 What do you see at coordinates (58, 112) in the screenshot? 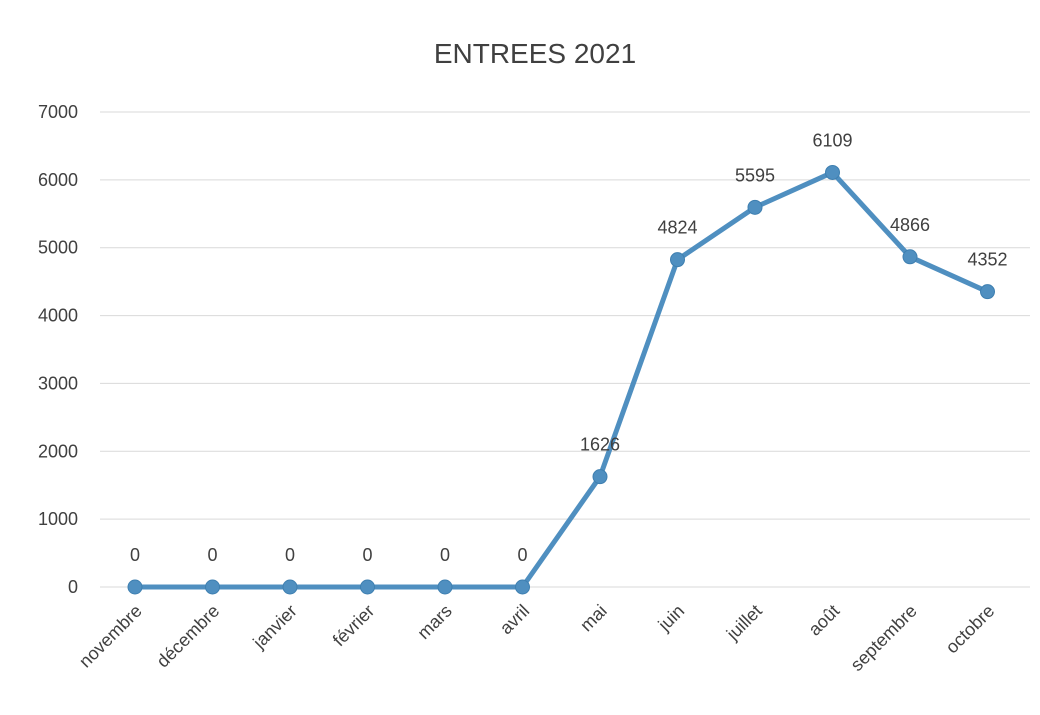
I see `y-tick-label: 7000` at bounding box center [58, 112].